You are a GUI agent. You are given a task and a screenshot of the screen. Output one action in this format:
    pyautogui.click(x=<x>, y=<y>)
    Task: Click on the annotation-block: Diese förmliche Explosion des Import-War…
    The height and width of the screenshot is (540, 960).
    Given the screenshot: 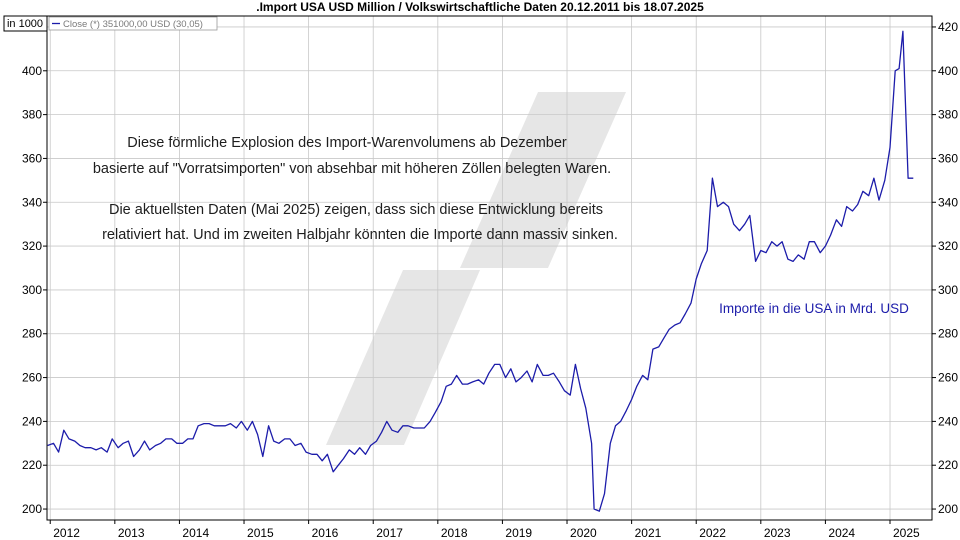 What is the action you would take?
    pyautogui.click(x=355, y=189)
    